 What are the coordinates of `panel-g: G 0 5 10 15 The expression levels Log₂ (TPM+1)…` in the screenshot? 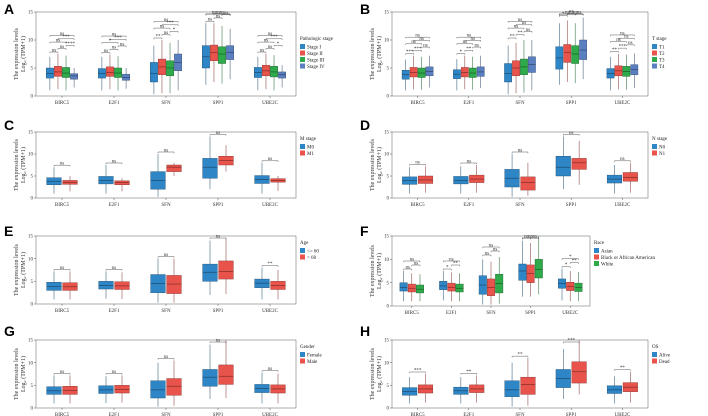 It's located at (163, 369).